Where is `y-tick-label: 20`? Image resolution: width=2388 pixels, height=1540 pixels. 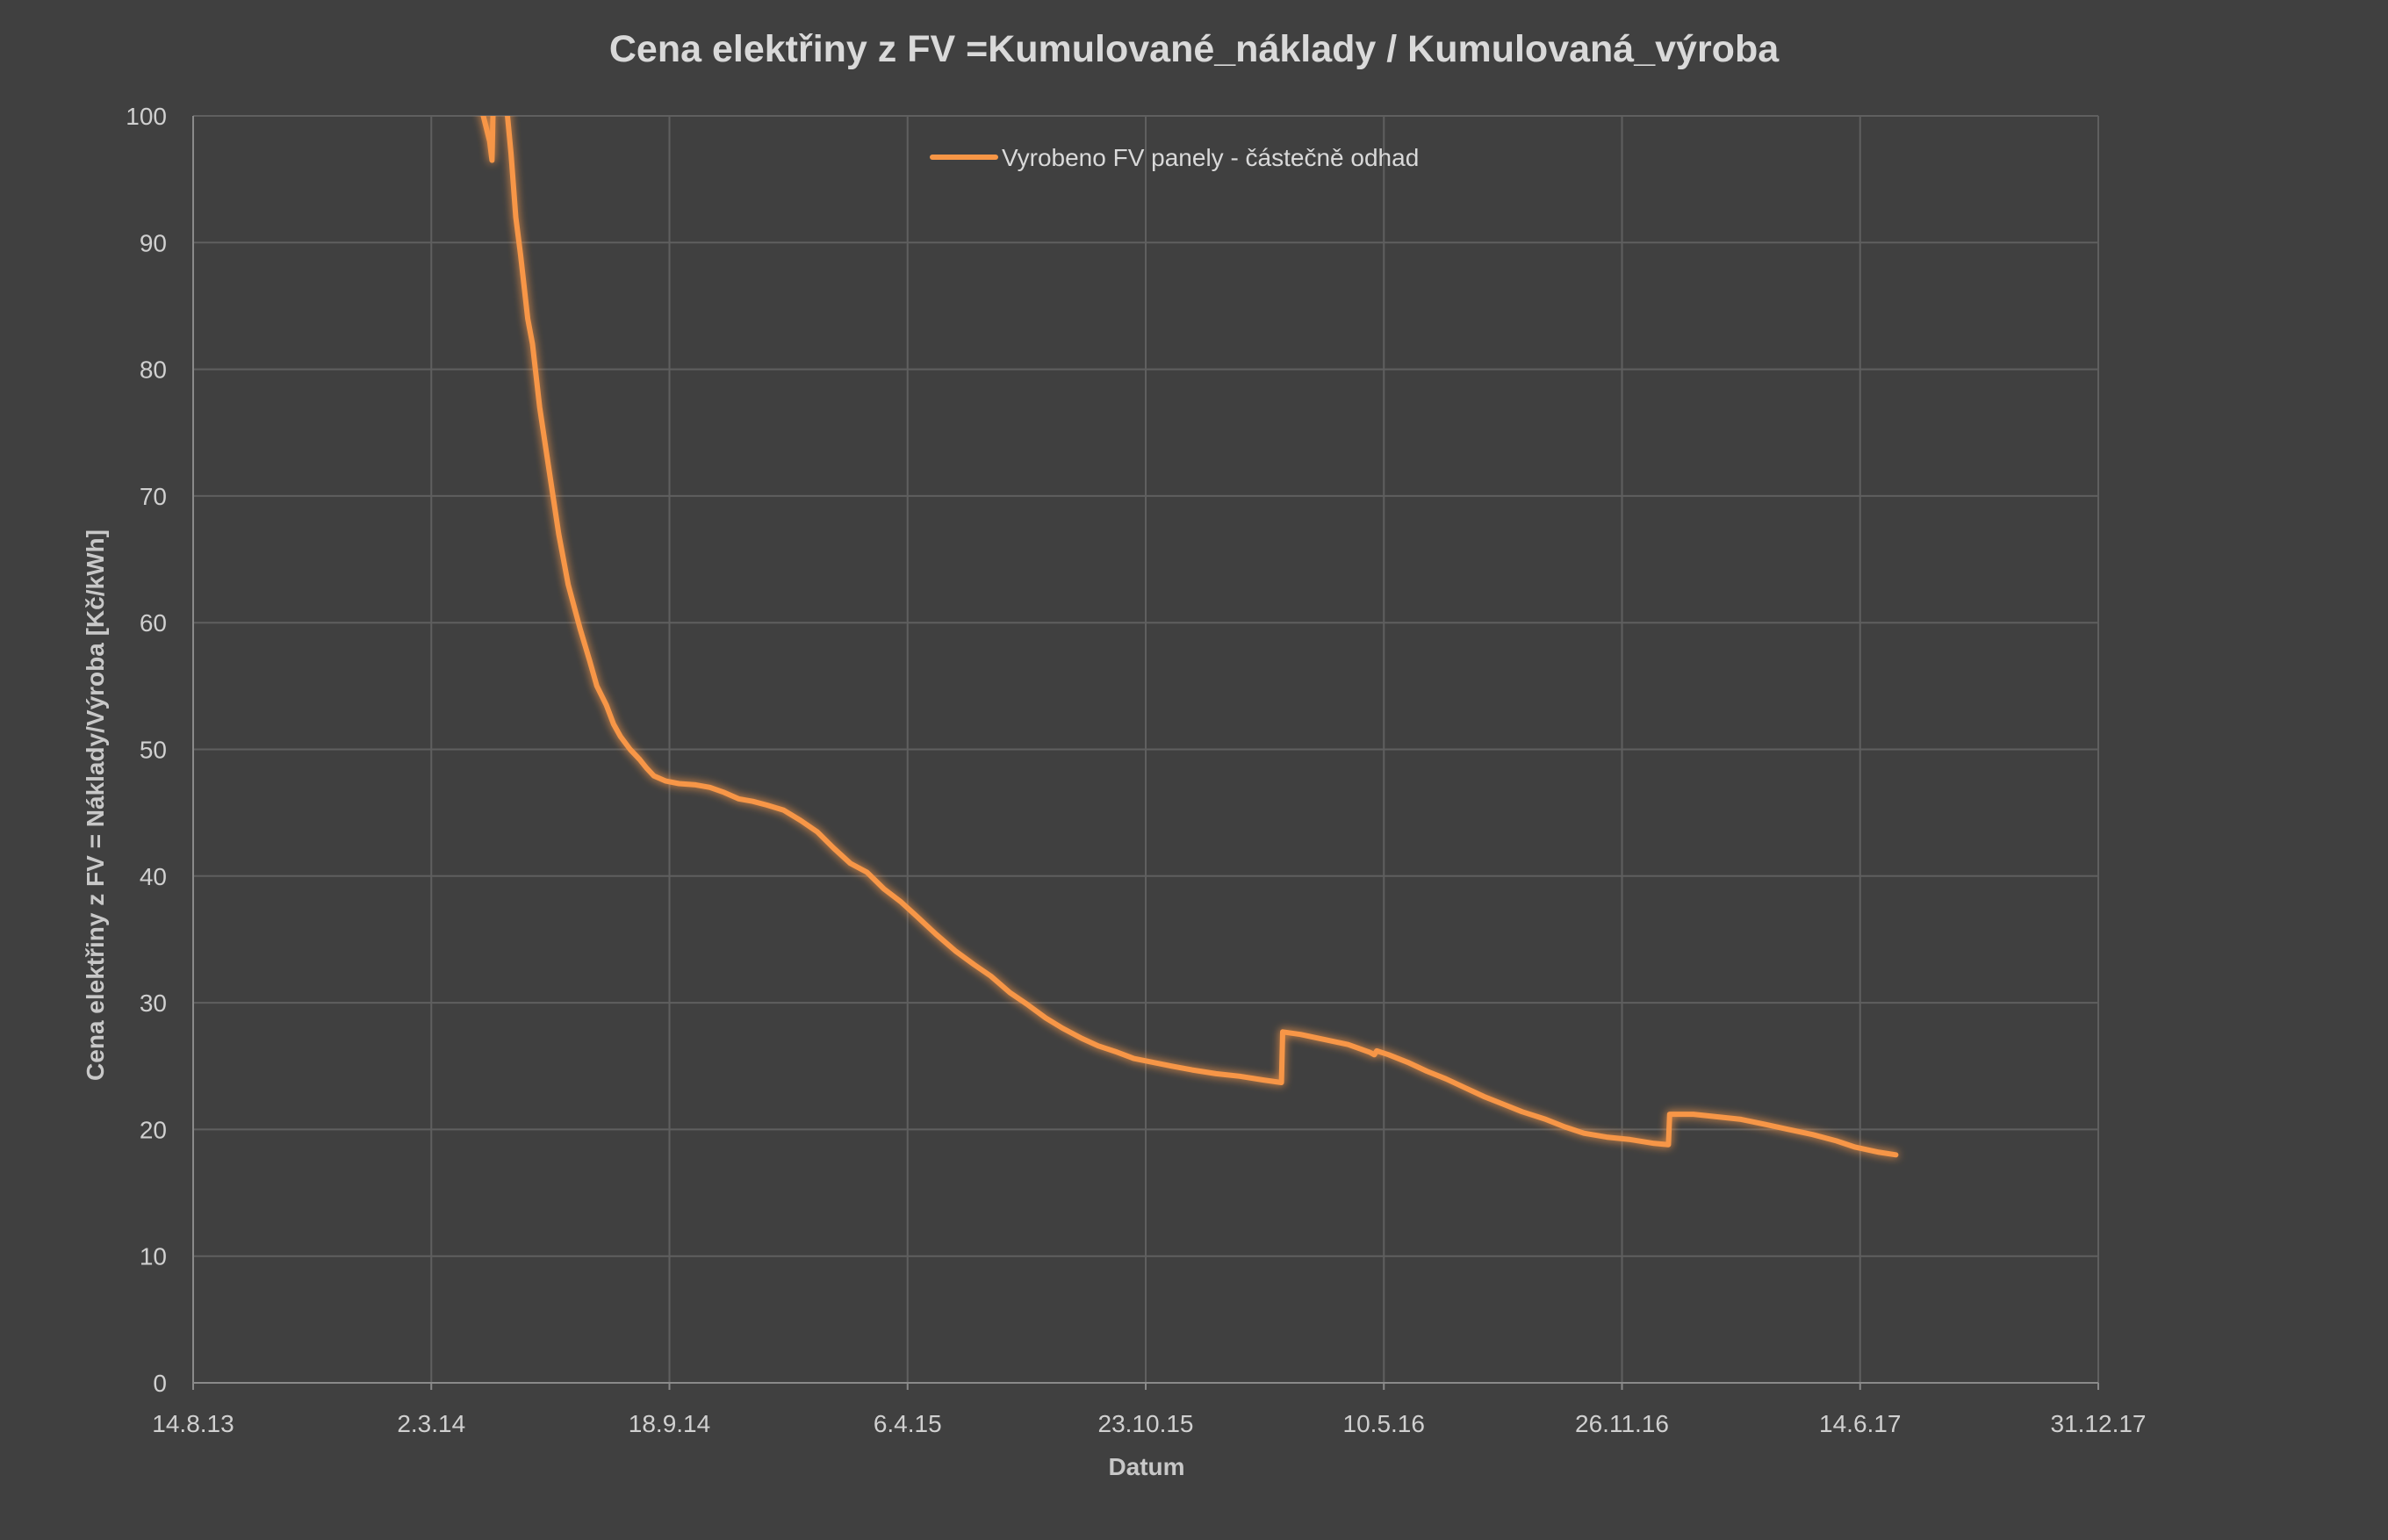 y-tick-label: 20 is located at coordinates (153, 1129).